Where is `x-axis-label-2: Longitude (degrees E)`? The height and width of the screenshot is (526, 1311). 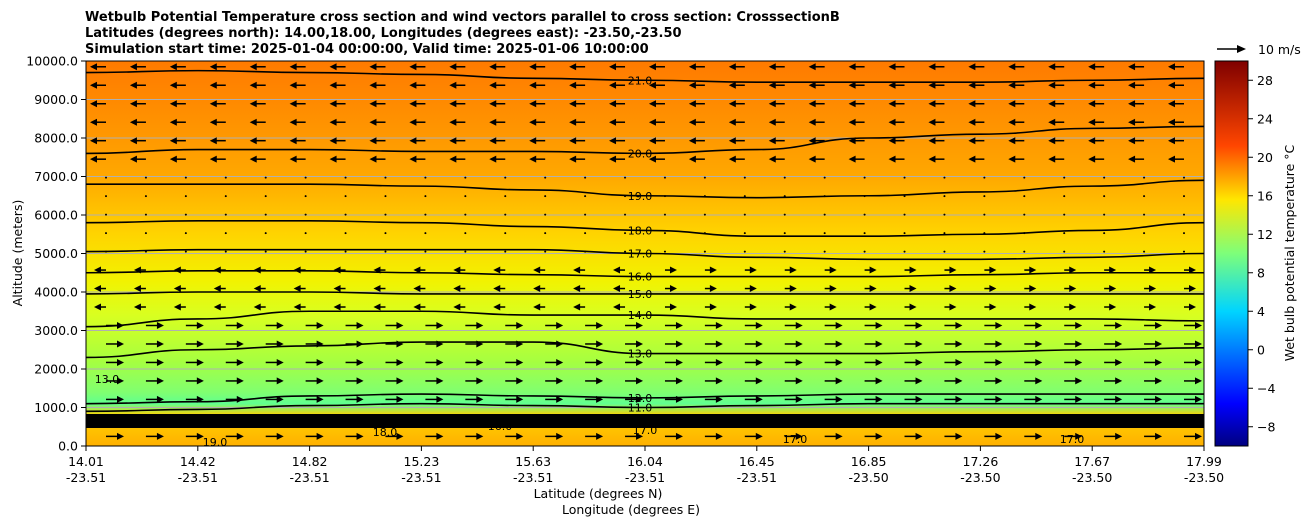
x-axis-label-2: Longitude (degrees E) is located at coordinates (631, 509).